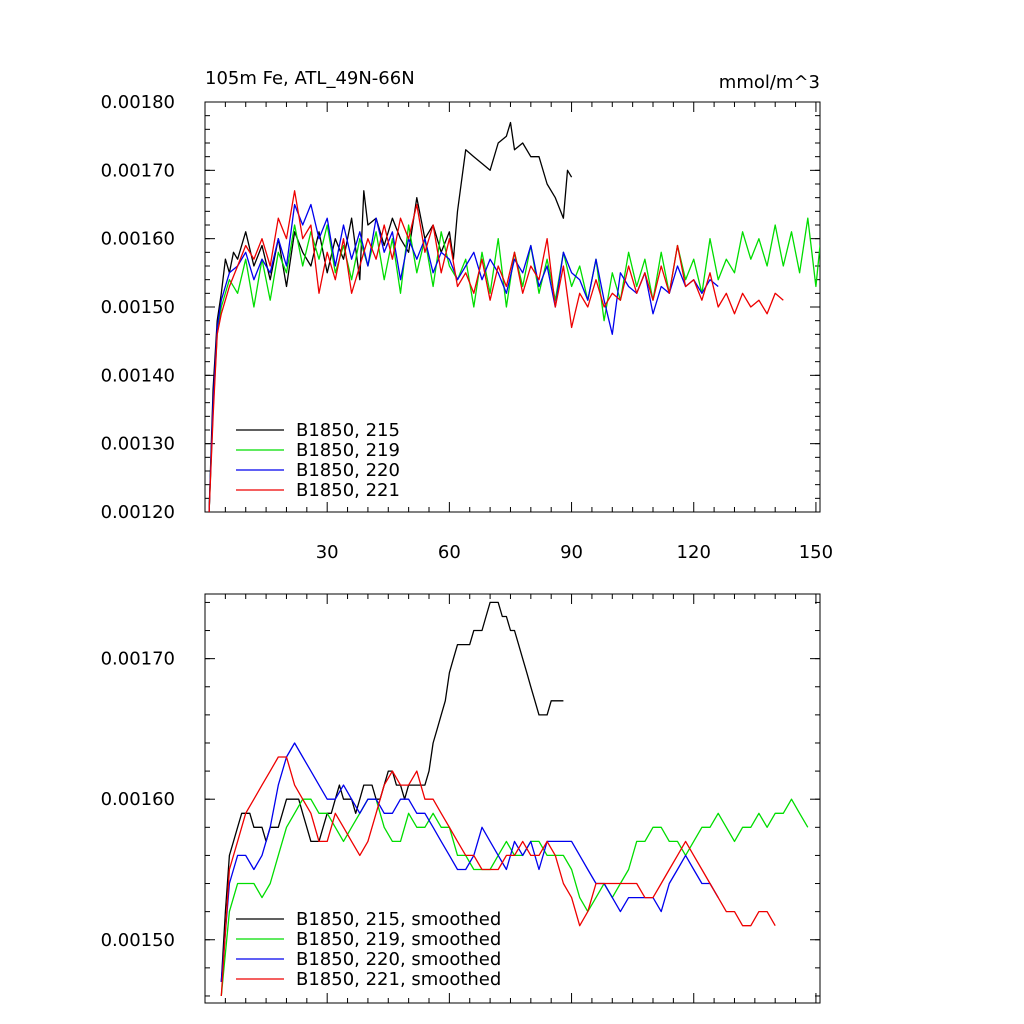 This screenshot has width=1024, height=1024. I want to click on x-tick-label: 90, so click(571, 552).